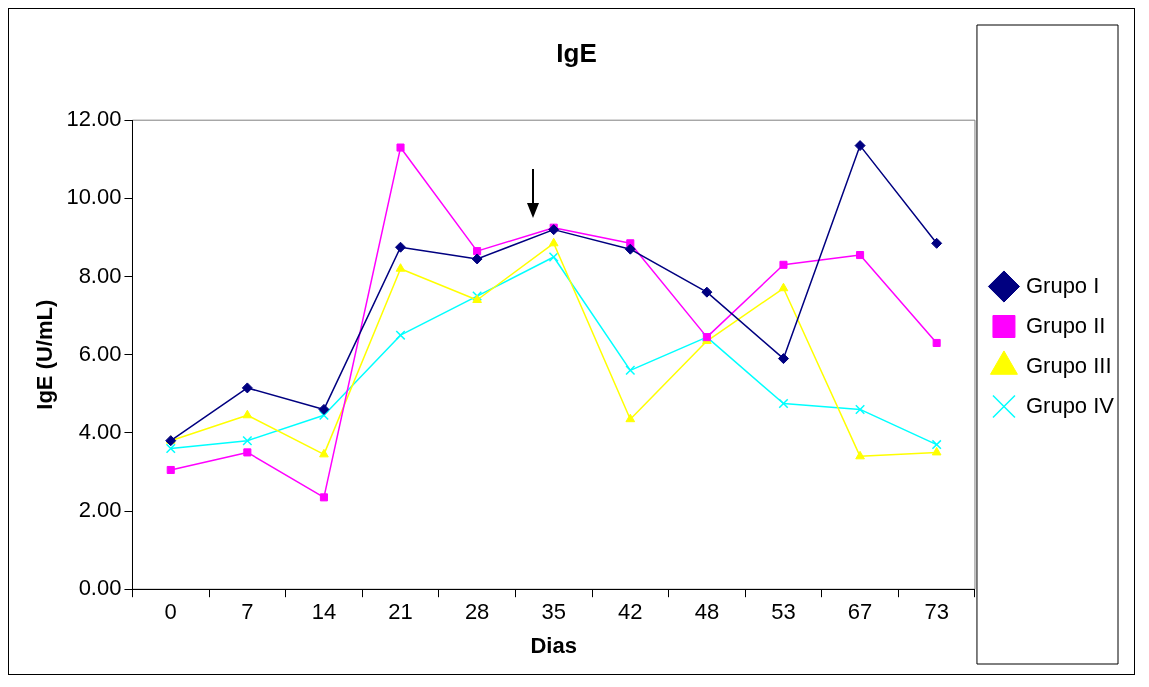 This screenshot has height=687, width=1149. What do you see at coordinates (553, 612) in the screenshot?
I see `x-tick-label: 35` at bounding box center [553, 612].